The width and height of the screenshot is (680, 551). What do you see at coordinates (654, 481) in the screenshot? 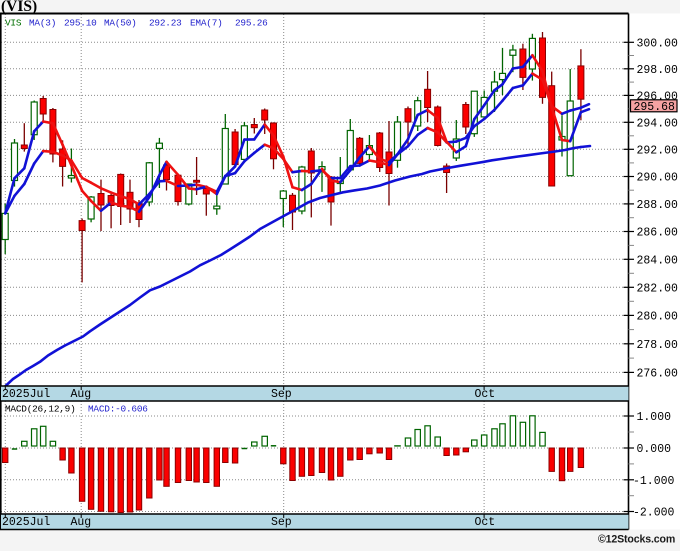
I see `svg-text: -1.000` at bounding box center [654, 481].